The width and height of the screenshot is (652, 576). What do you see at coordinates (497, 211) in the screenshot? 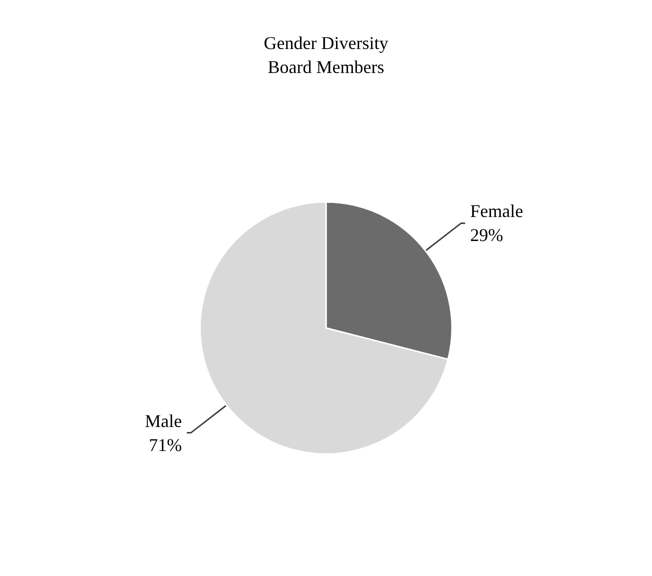
I see `slice-label: Female` at bounding box center [497, 211].